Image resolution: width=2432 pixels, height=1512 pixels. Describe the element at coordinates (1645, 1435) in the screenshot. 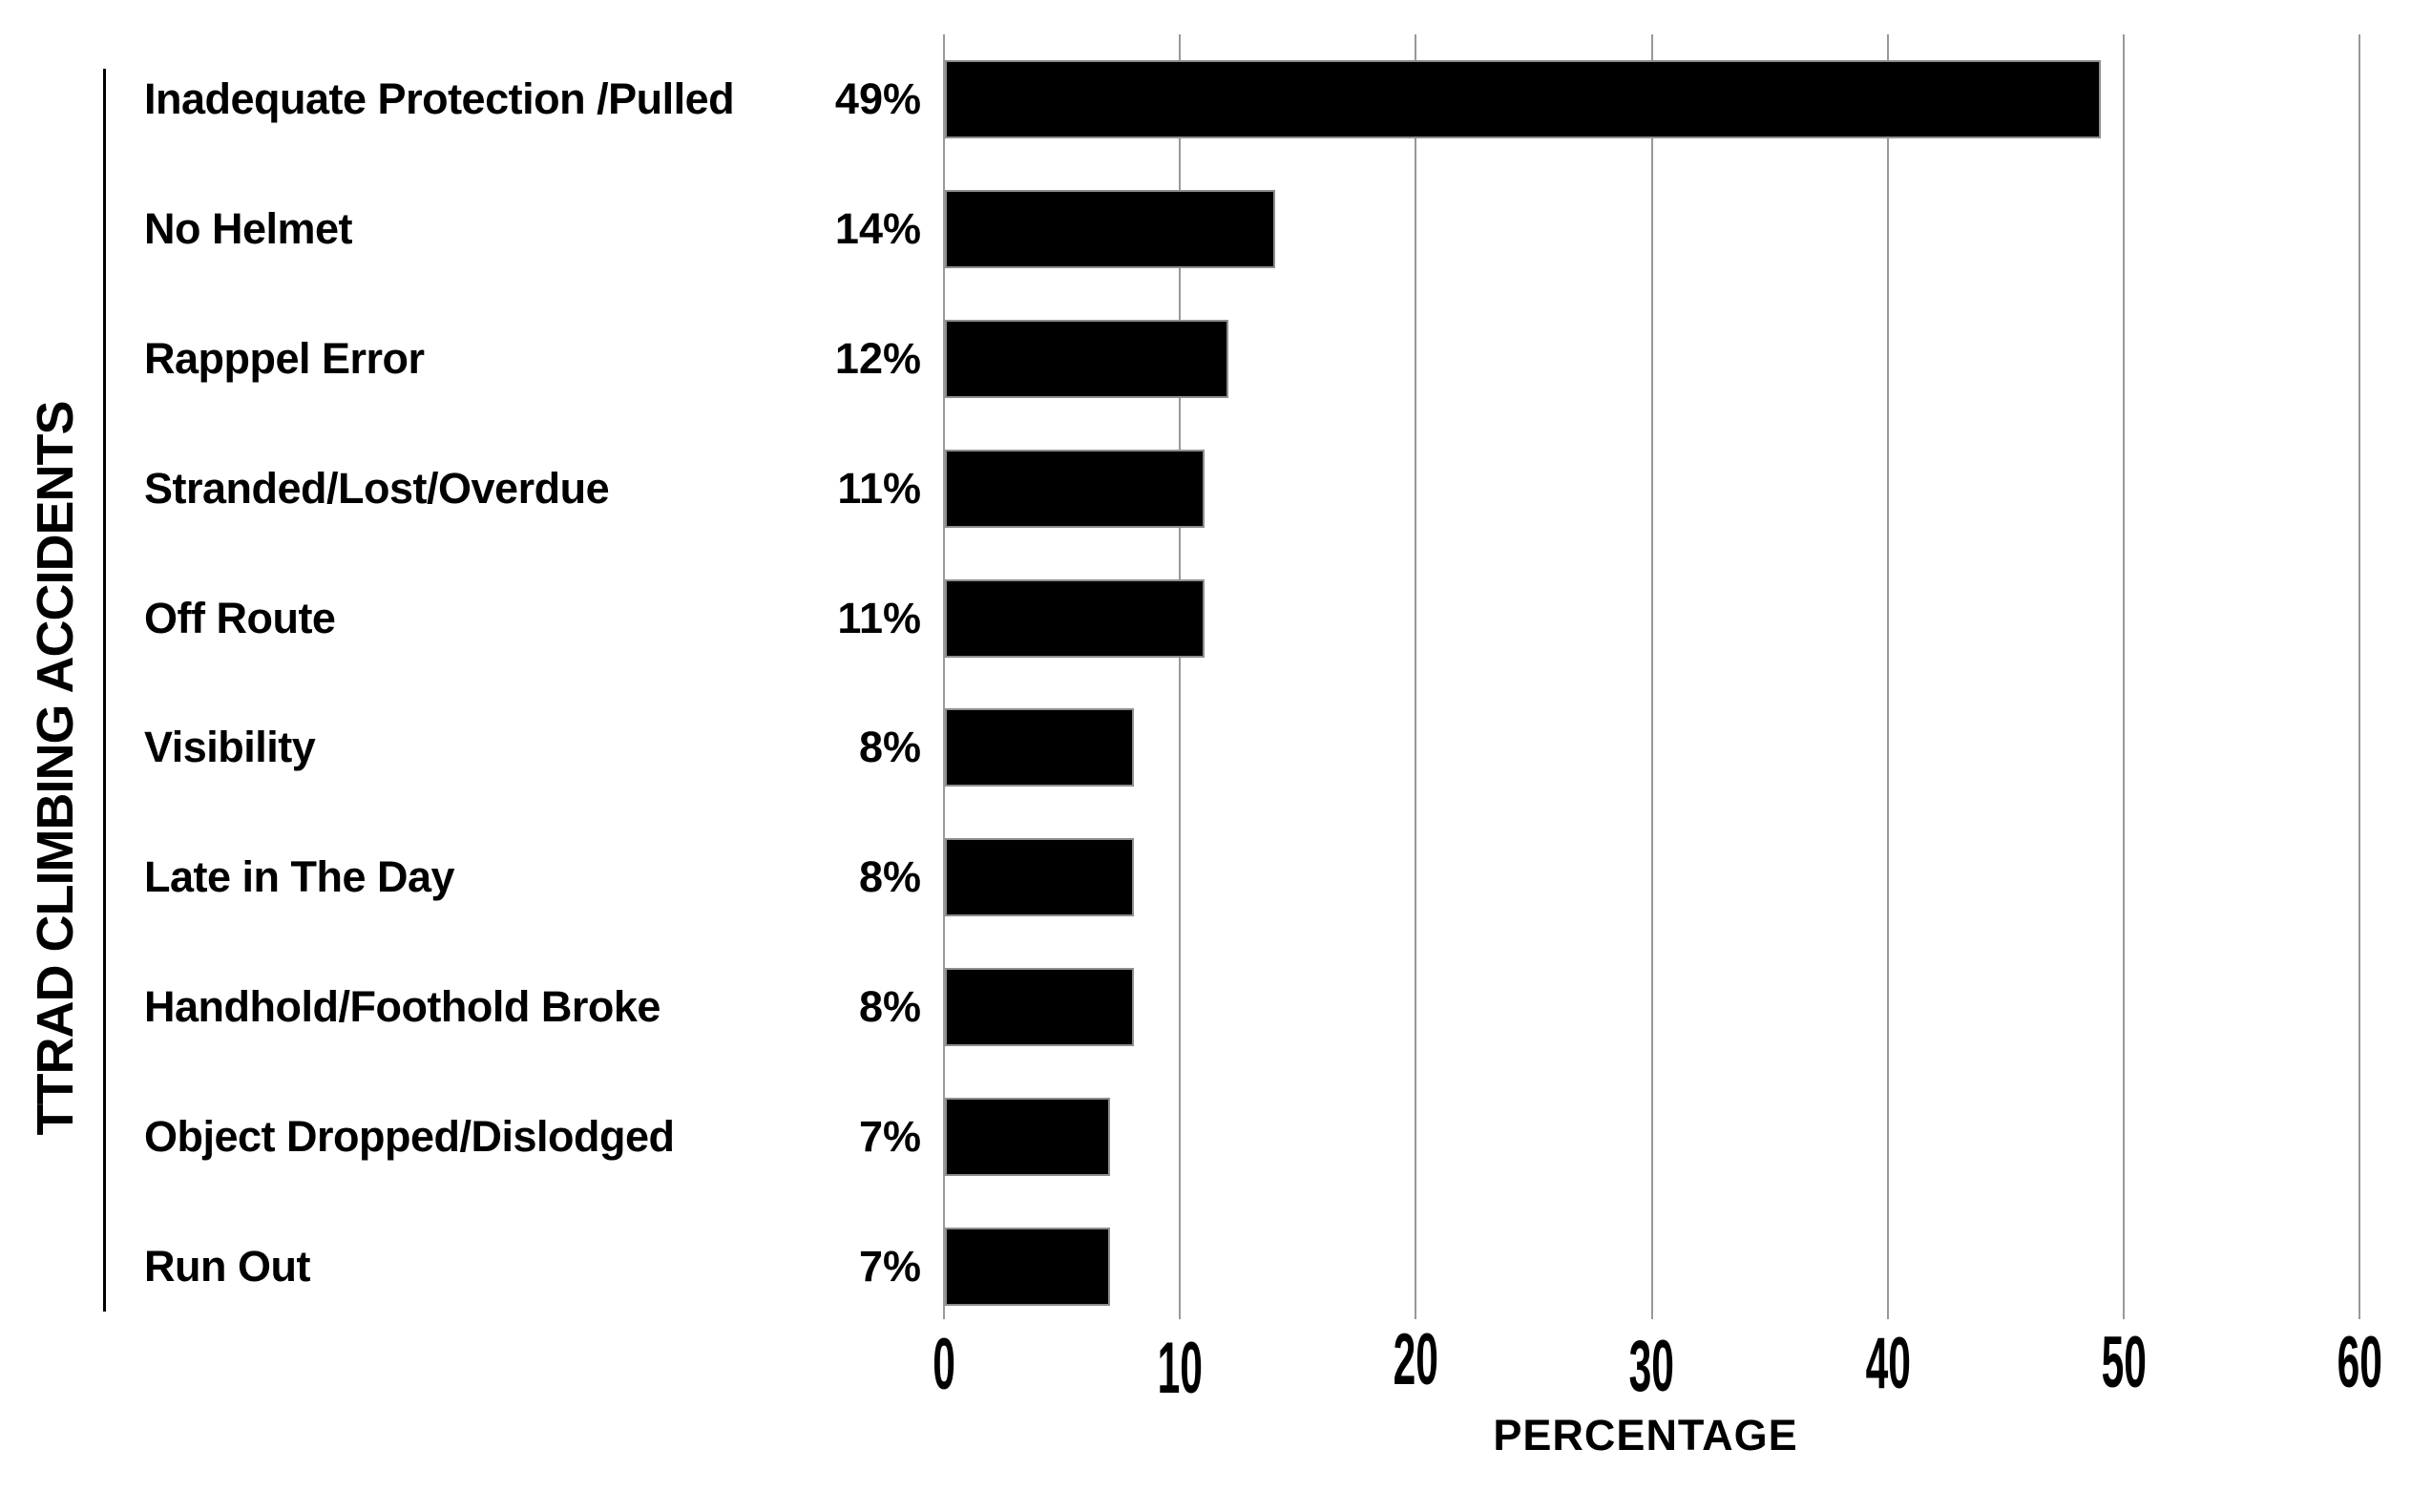

I see `x-axis-title: PERCENTAGE` at that location.